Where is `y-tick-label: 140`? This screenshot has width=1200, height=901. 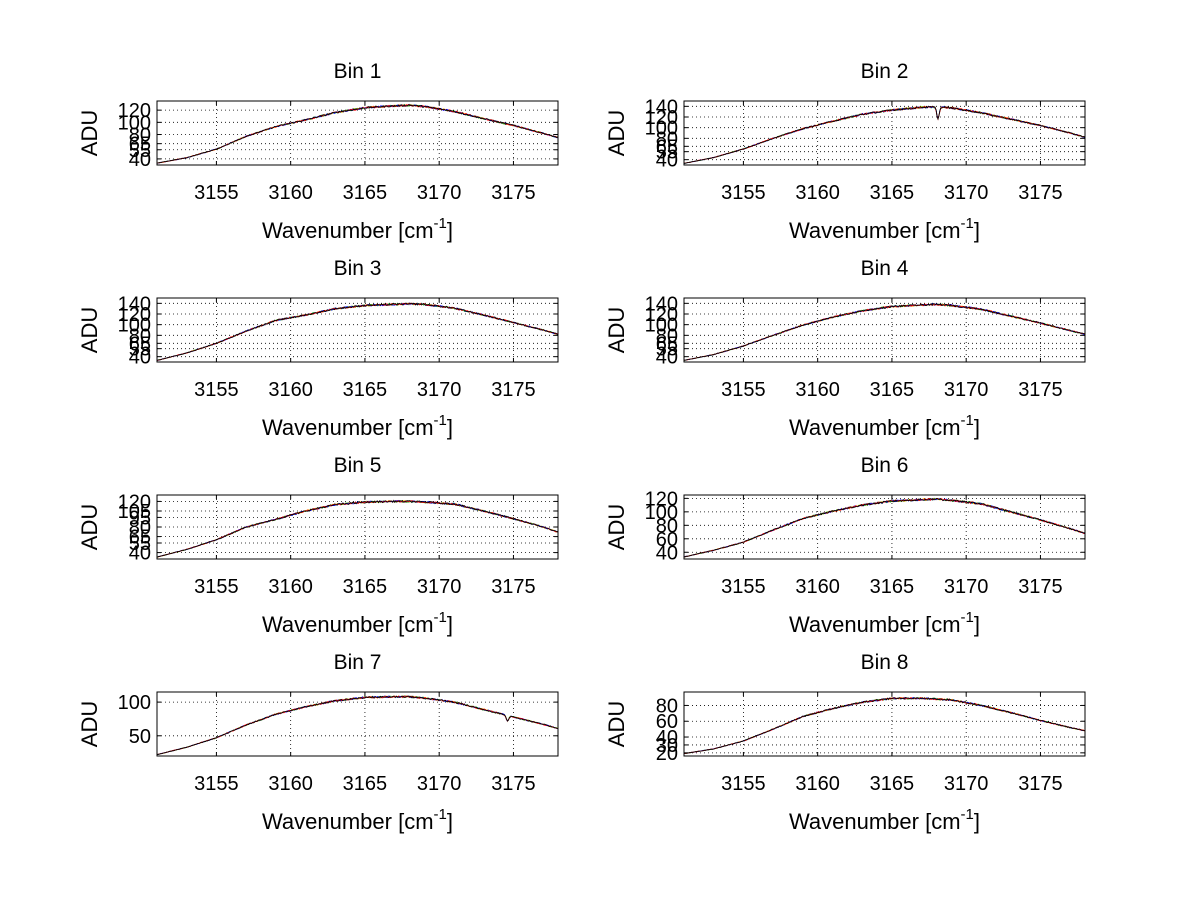 y-tick-label: 140 is located at coordinates (661, 107).